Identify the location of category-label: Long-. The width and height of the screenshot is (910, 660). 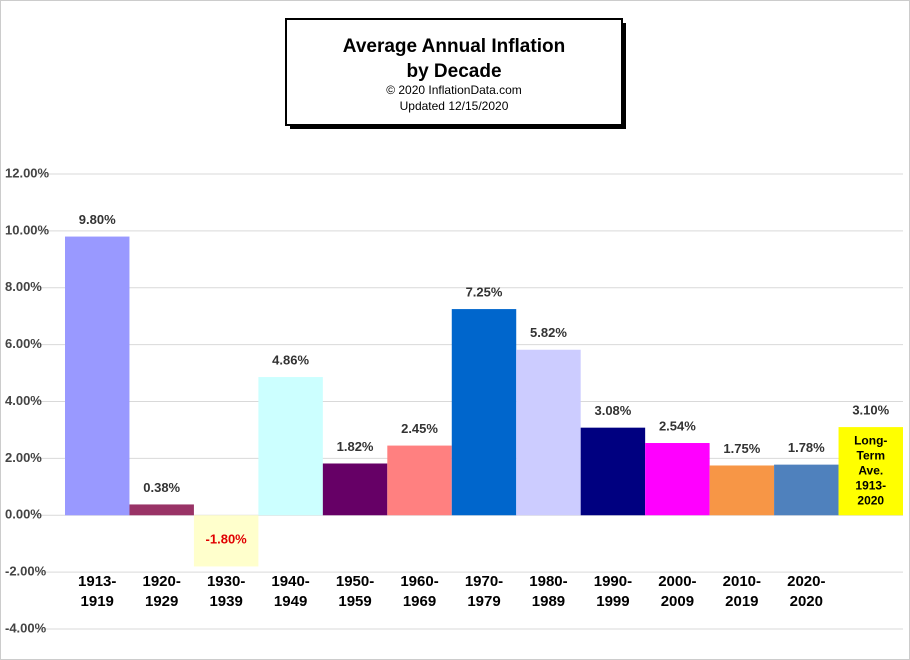
(870, 440).